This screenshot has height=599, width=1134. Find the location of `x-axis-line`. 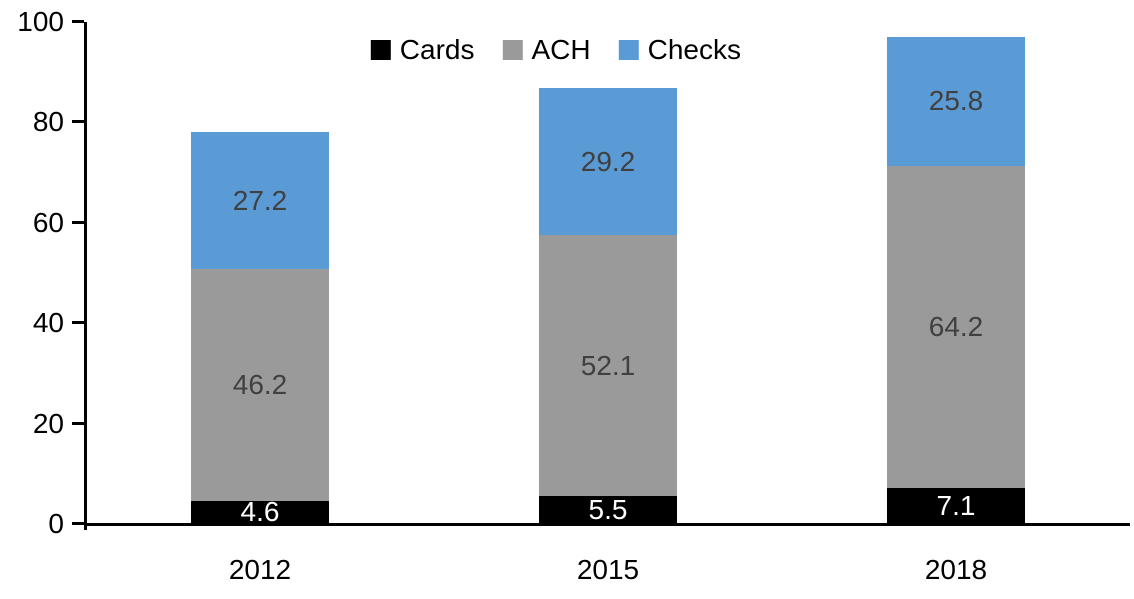

x-axis-line is located at coordinates (607, 524).